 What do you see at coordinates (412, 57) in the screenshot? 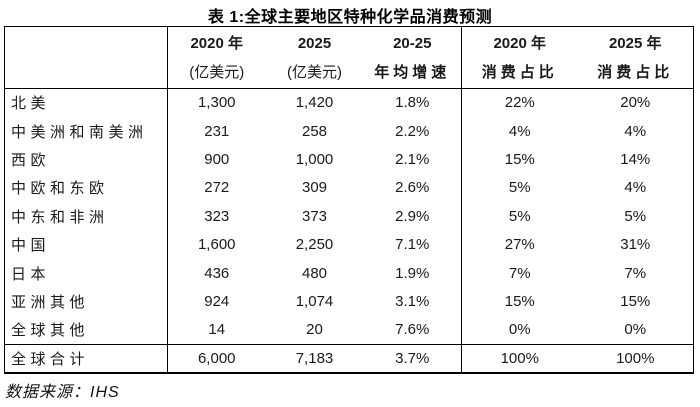
I see `col-header-cagr: 20-25 年均增速` at bounding box center [412, 57].